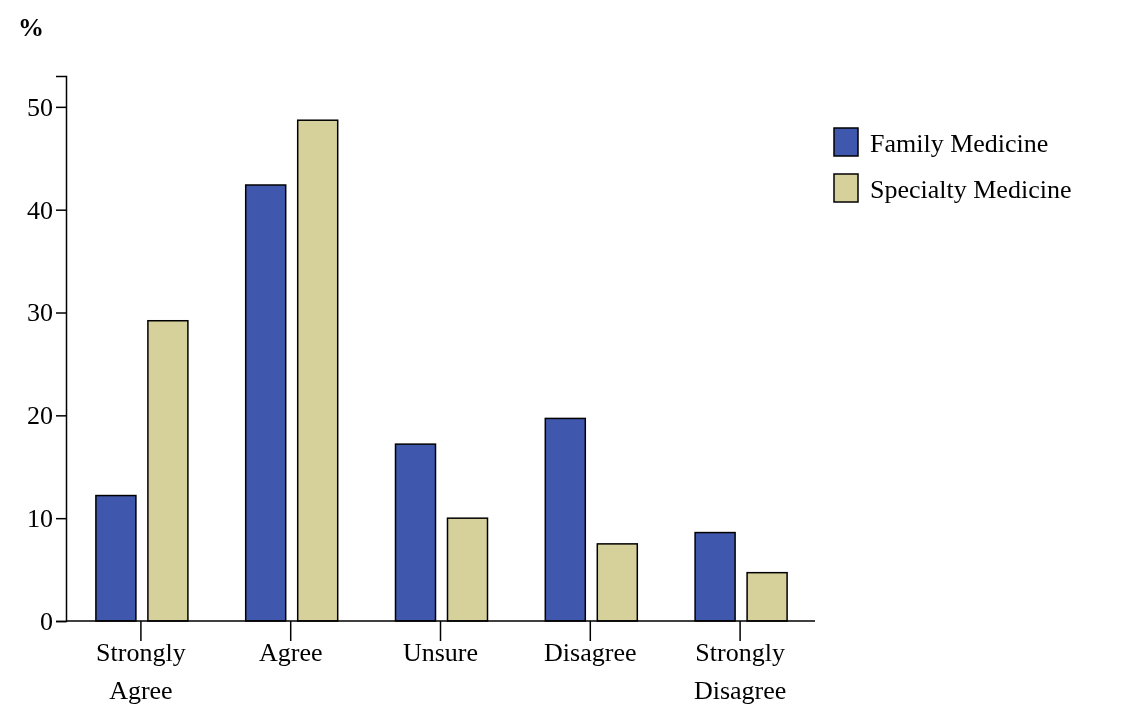 Image resolution: width=1127 pixels, height=726 pixels. Describe the element at coordinates (40, 210) in the screenshot. I see `y-tick-label: 40` at that location.